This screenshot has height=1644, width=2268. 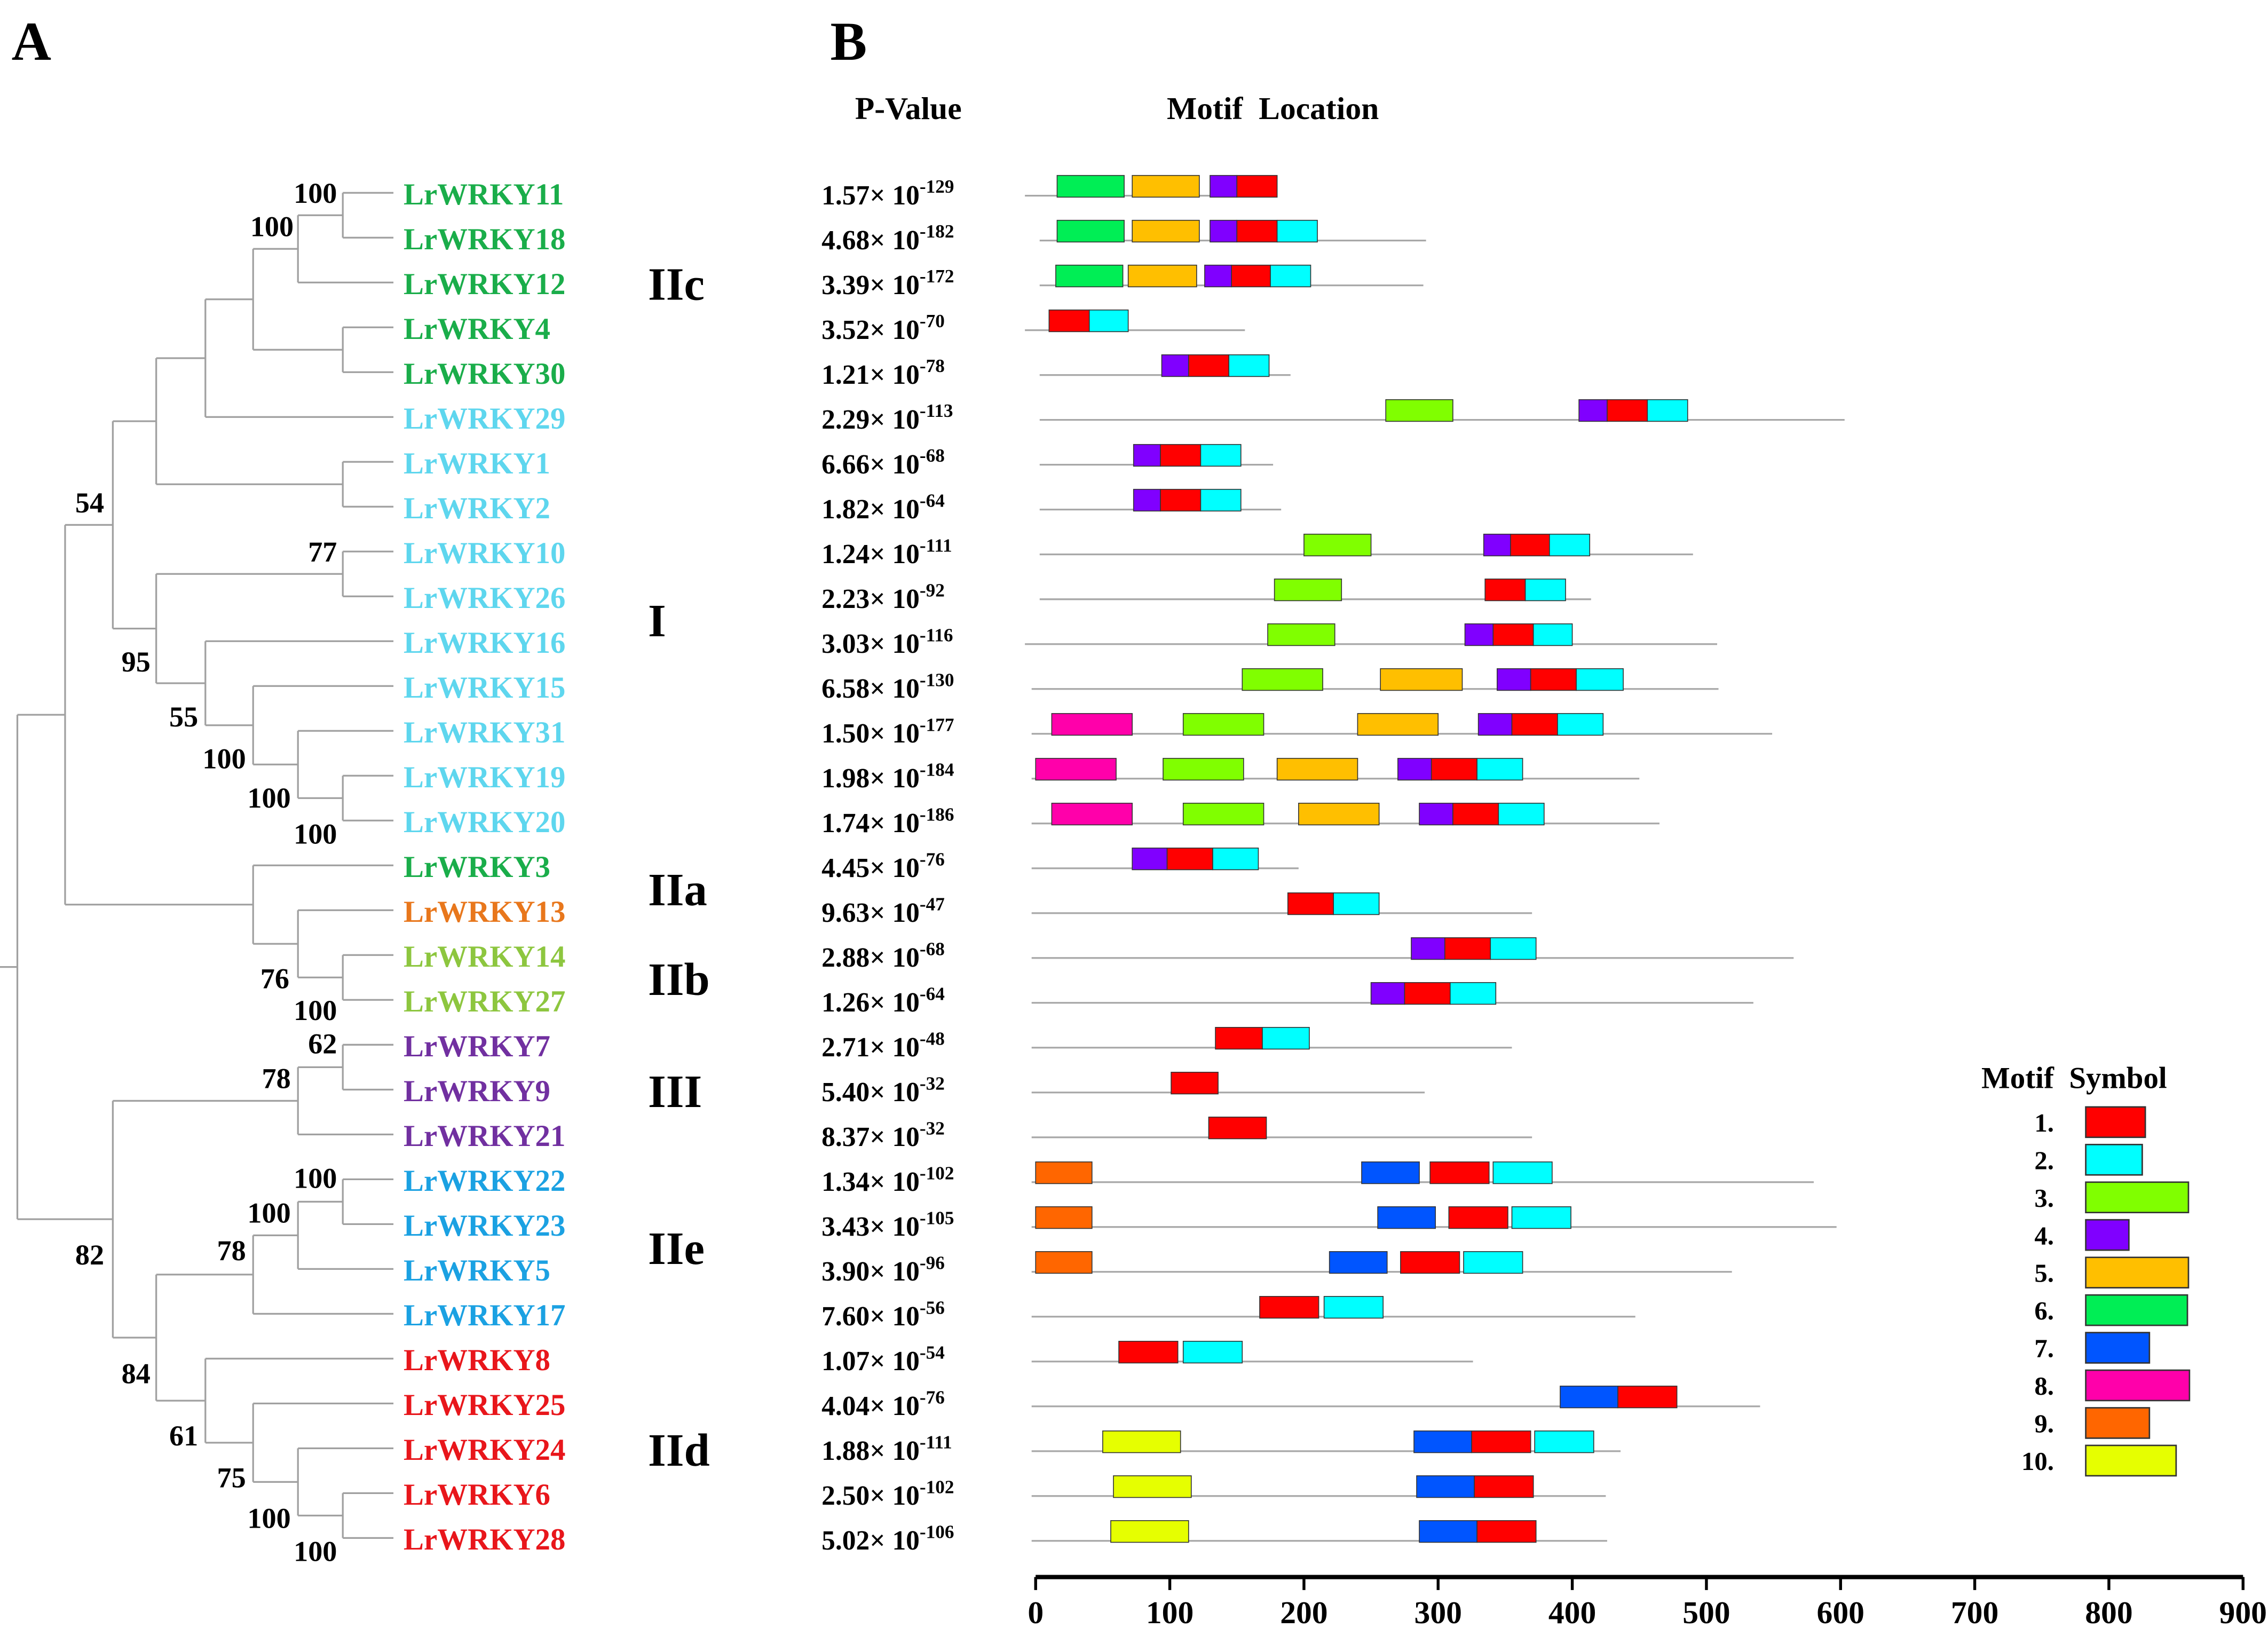 What do you see at coordinates (484, 1136) in the screenshot?
I see `gene-label: LrWRKY21` at bounding box center [484, 1136].